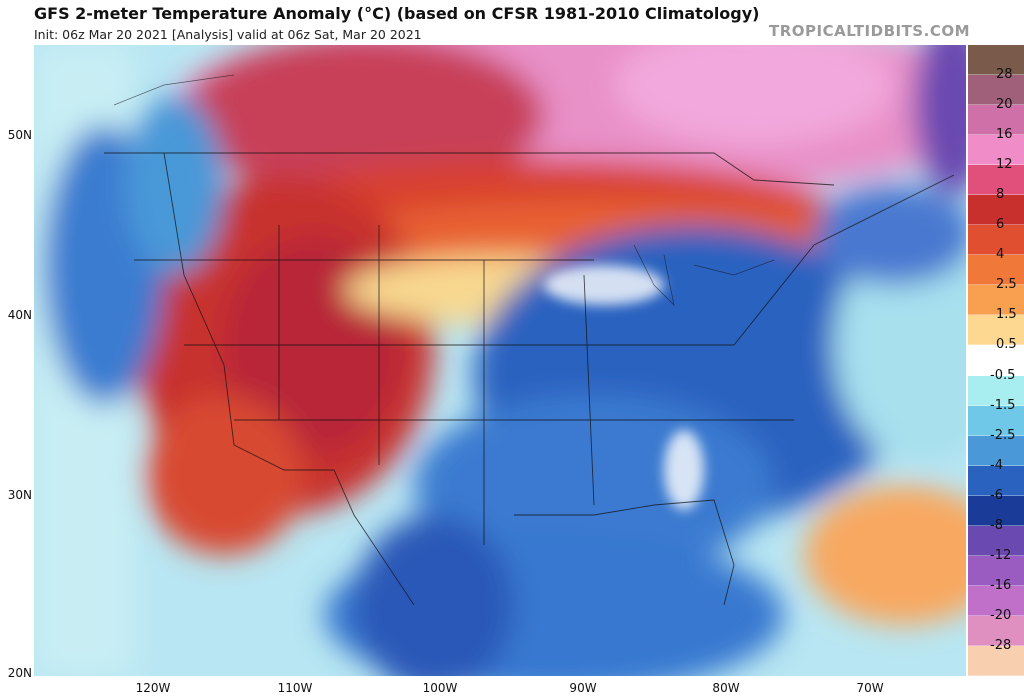  What do you see at coordinates (1001, 555) in the screenshot?
I see `colorbar-tick-label: -12` at bounding box center [1001, 555].